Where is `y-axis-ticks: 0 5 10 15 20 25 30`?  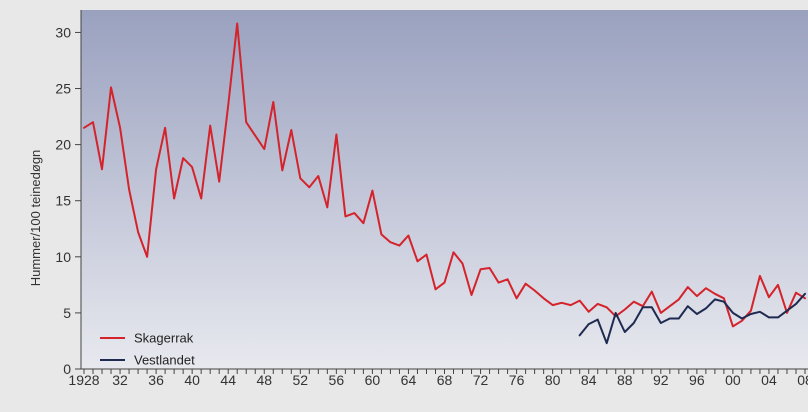
y-axis-ticks: 0 5 10 15 20 25 30 is located at coordinates (68, 200).